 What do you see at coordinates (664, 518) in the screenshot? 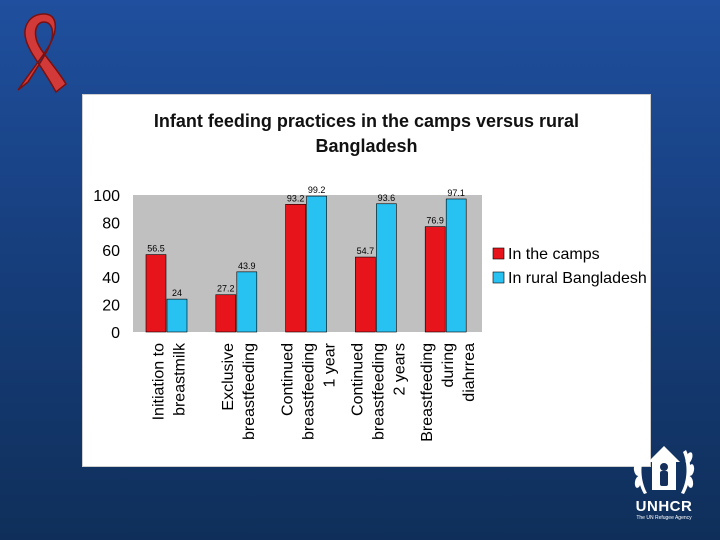
I see `unhcr-logo-subtitle: The UN Refugee Agency` at bounding box center [664, 518].